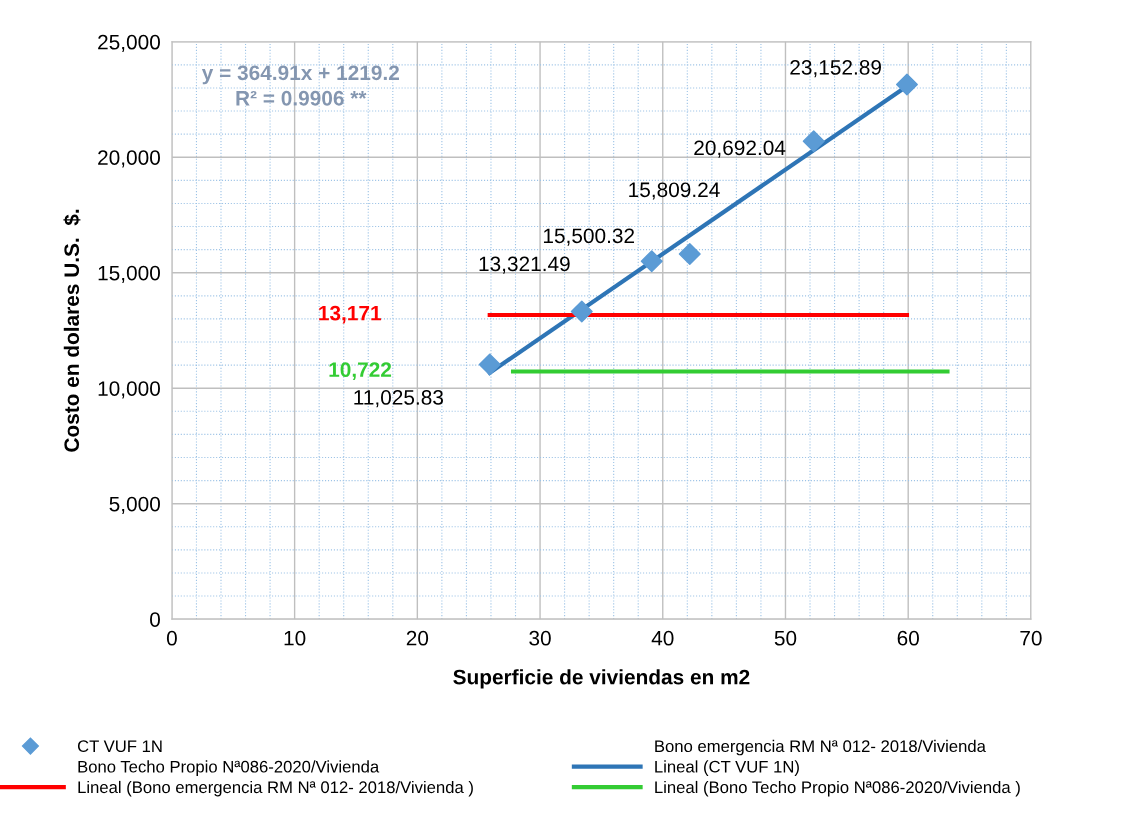 Image resolution: width=1131 pixels, height=819 pixels. I want to click on y-tick-label: 25,000, so click(129, 43).